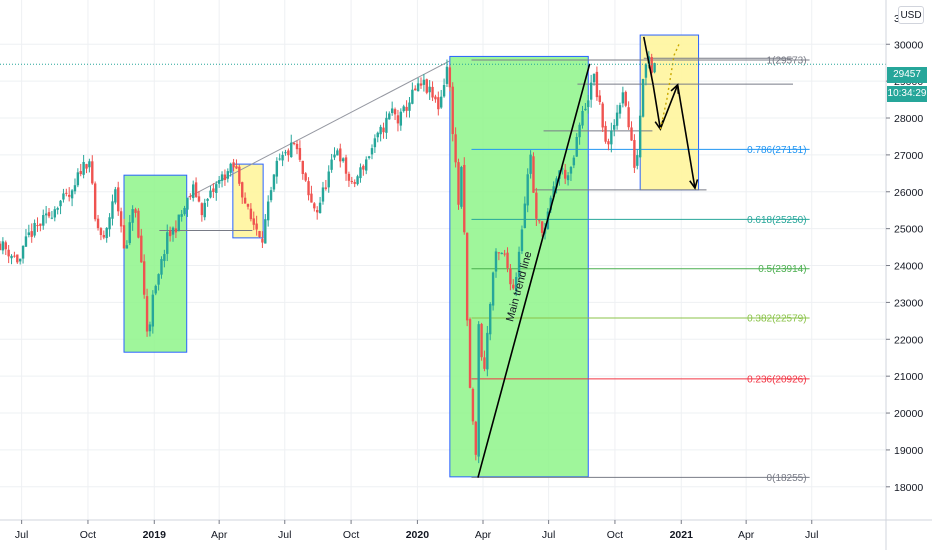  What do you see at coordinates (911, 15) in the screenshot?
I see `currency-label: USD` at bounding box center [911, 15].